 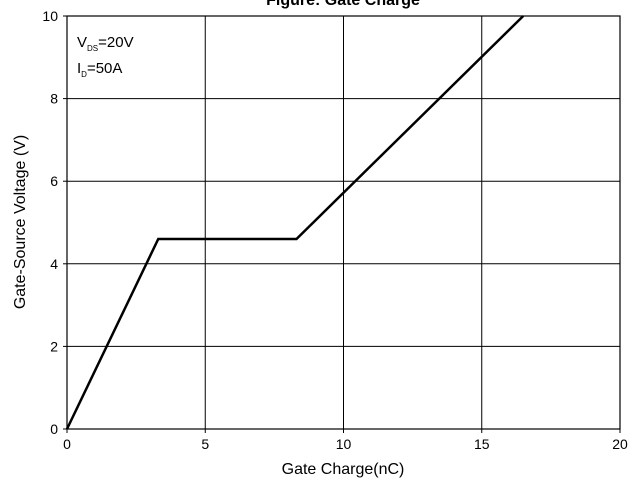 What do you see at coordinates (54, 264) in the screenshot?
I see `y-tick-label: 4` at bounding box center [54, 264].